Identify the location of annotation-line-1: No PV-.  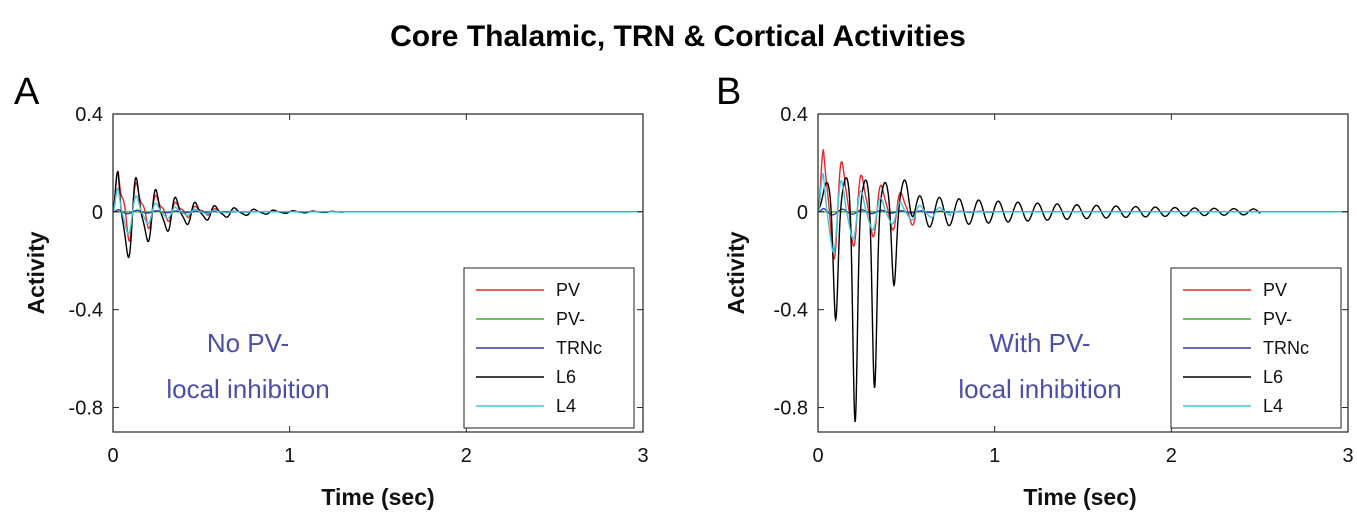
(248, 343).